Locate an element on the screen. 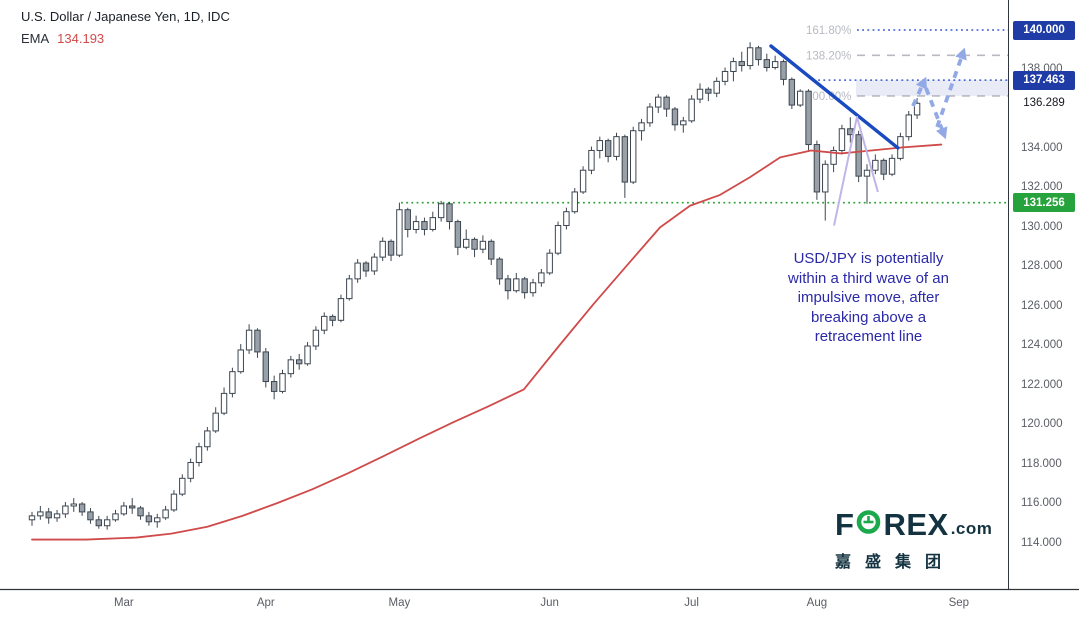 The width and height of the screenshot is (1079, 624). price-tick-label: 126.000 is located at coordinates (1042, 305).